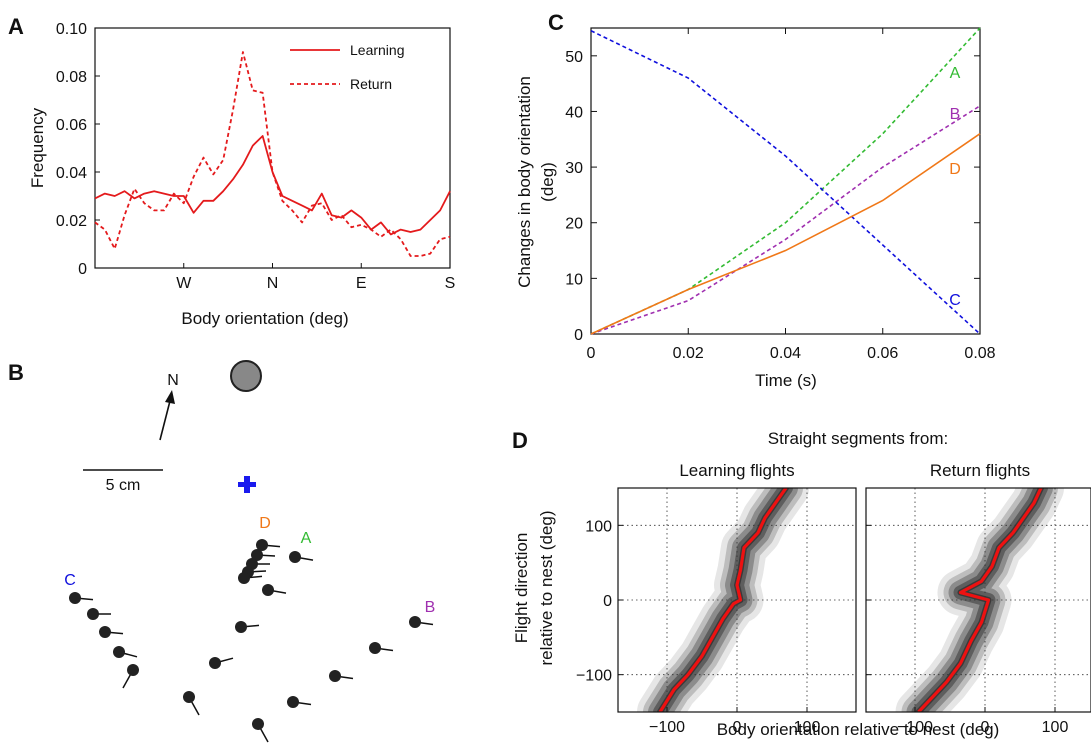  I want to click on trajectory-label-d: D, so click(265, 523).